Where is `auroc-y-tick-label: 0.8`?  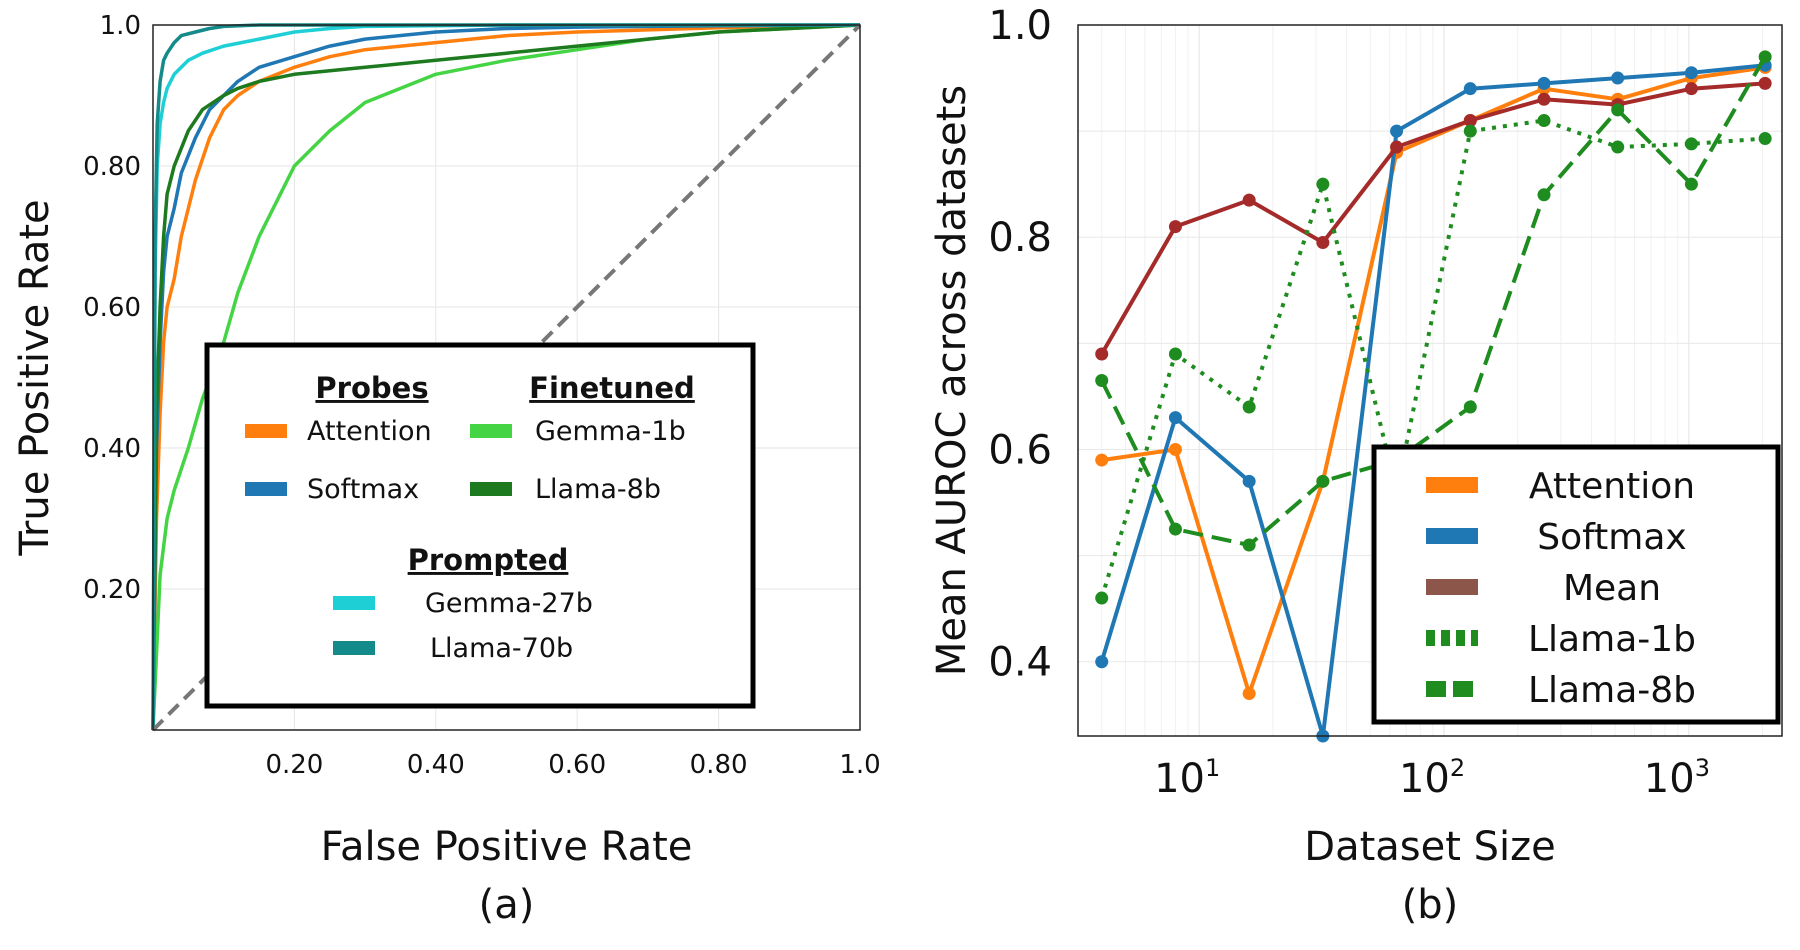 auroc-y-tick-label: 0.8 is located at coordinates (1020, 238).